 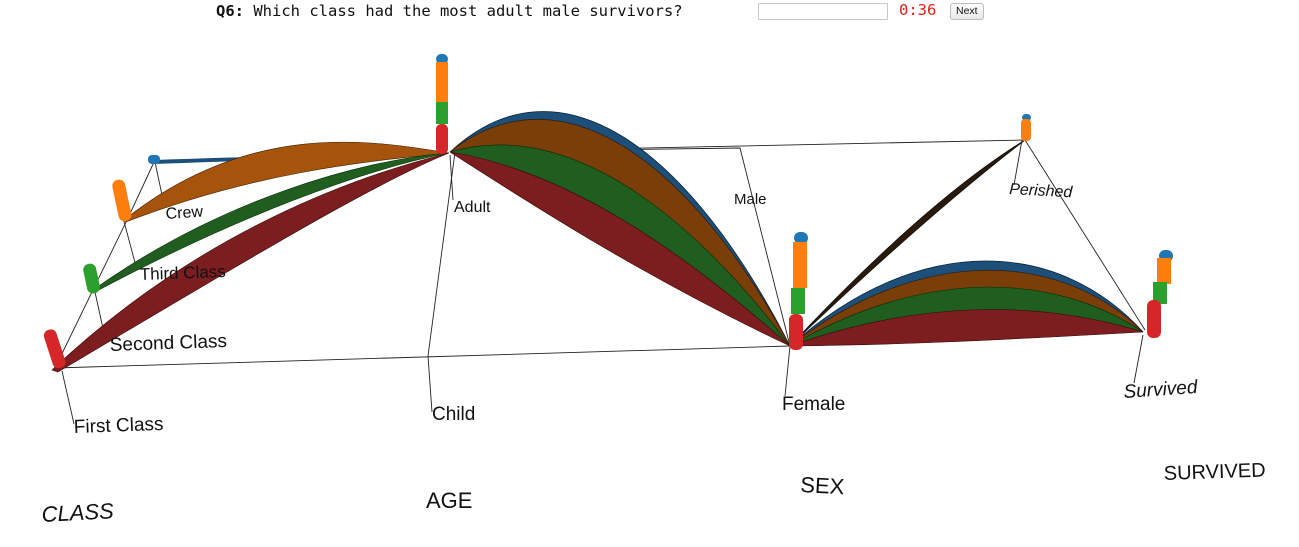 What do you see at coordinates (118, 426) in the screenshot?
I see `label-first-class: First Class` at bounding box center [118, 426].